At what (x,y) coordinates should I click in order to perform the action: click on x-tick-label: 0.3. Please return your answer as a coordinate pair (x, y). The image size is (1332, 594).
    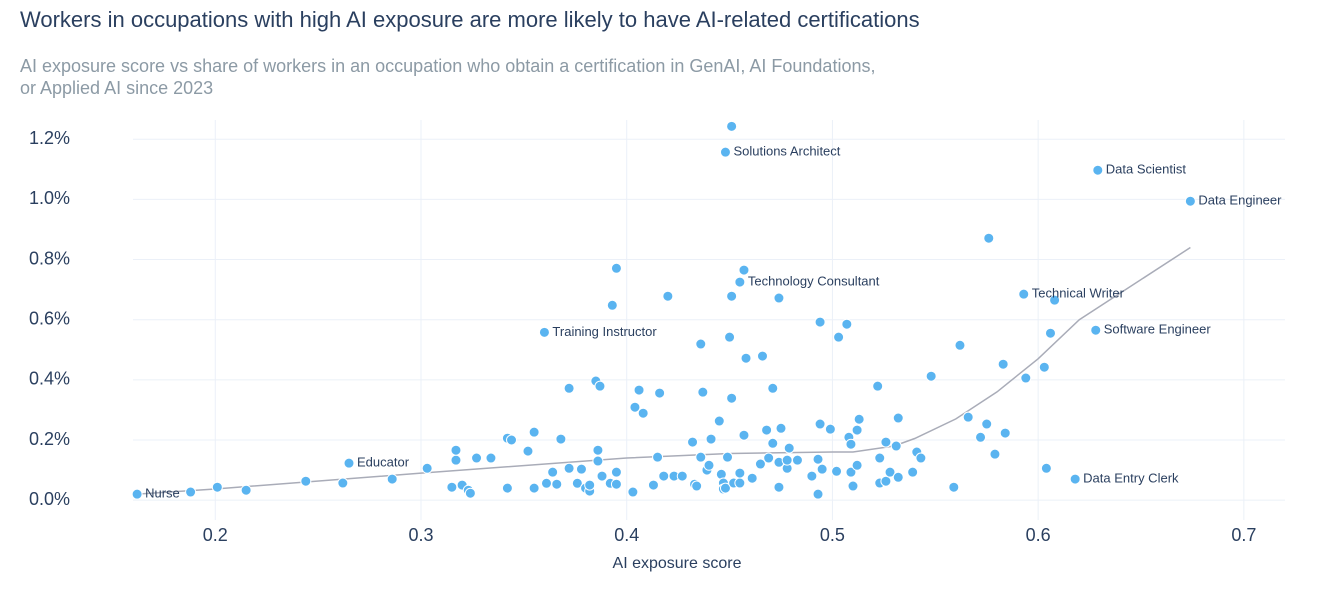
    Looking at the image, I should click on (420, 535).